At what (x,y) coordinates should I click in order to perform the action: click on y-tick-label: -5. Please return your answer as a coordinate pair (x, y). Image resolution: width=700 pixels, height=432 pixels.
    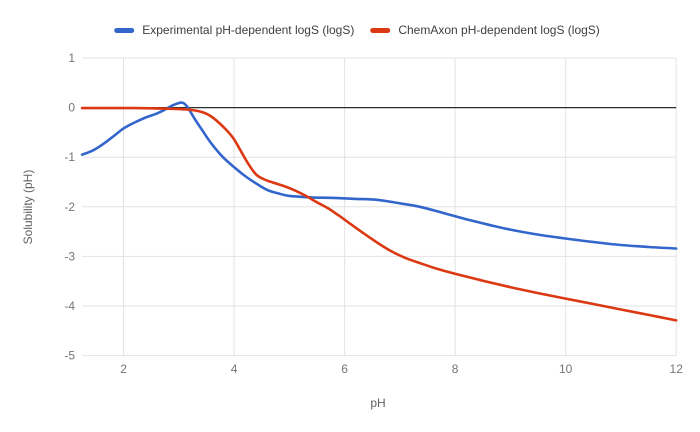
    Looking at the image, I should click on (69, 356).